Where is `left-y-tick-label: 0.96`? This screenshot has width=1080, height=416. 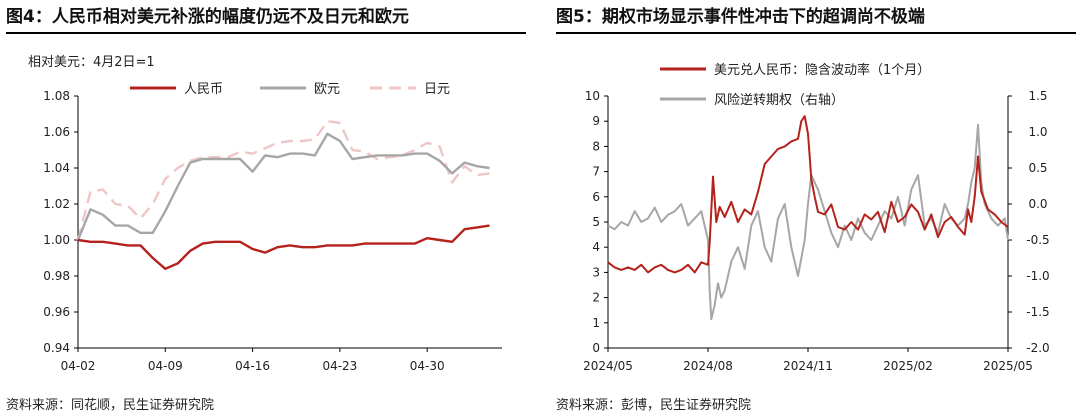
left-y-tick-label: 0.96 is located at coordinates (56, 312).